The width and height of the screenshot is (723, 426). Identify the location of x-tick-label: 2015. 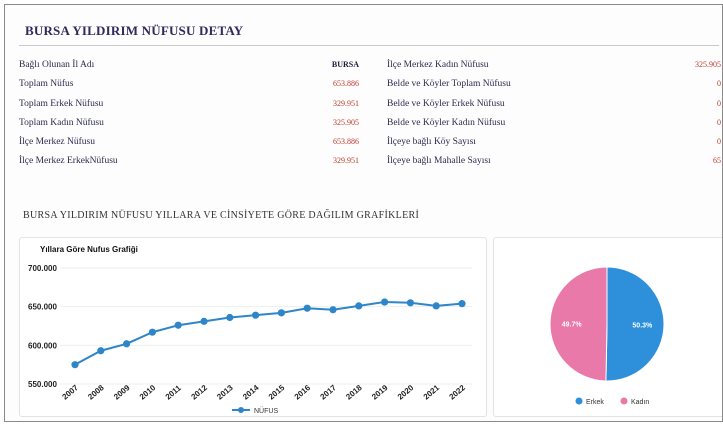
(277, 392).